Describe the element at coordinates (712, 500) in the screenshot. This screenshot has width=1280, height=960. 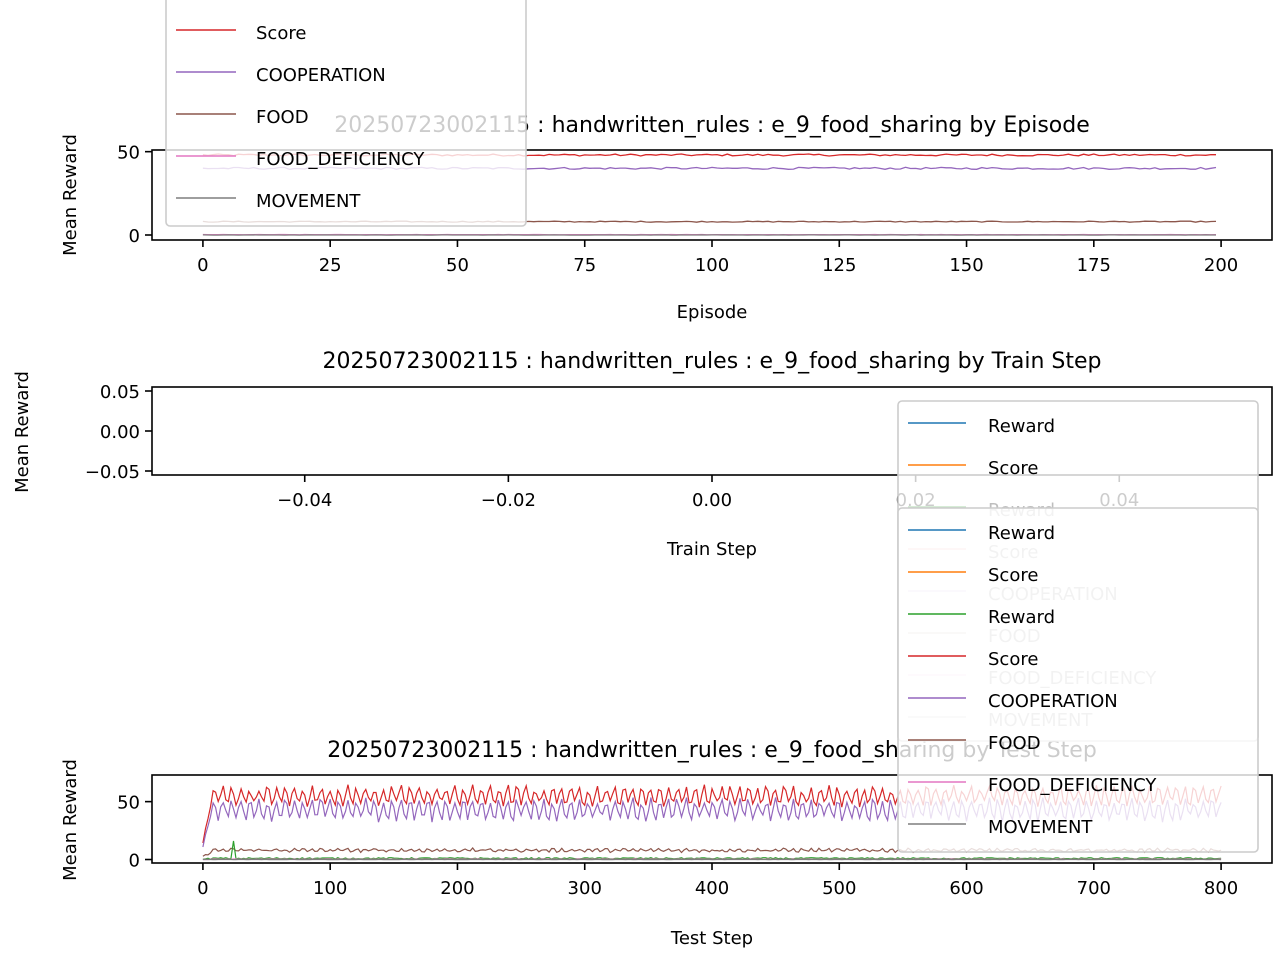
I see `x-tick-label: 0.00` at that location.